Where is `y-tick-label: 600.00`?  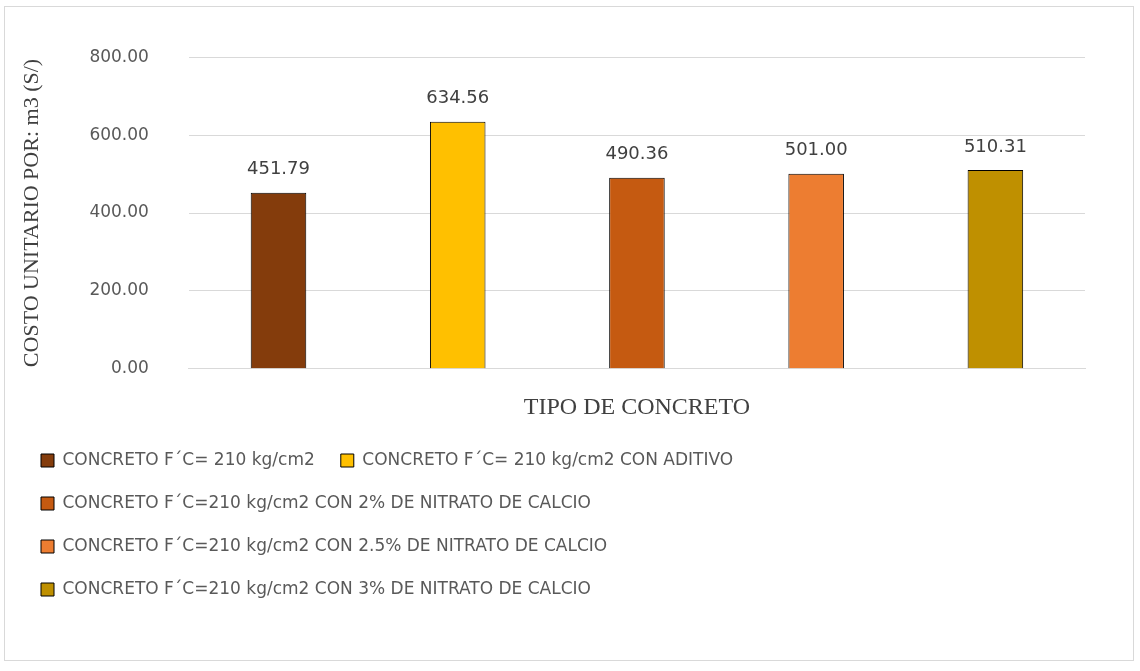
y-tick-label: 600.00 is located at coordinates (119, 133).